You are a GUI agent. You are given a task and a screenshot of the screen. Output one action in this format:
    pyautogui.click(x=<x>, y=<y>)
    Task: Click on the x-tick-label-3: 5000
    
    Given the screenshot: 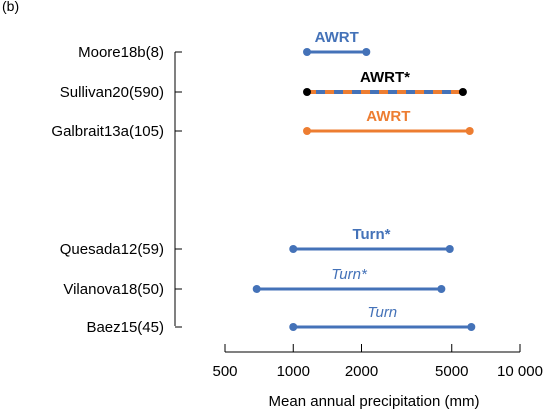 What is the action you would take?
    pyautogui.click(x=451, y=371)
    